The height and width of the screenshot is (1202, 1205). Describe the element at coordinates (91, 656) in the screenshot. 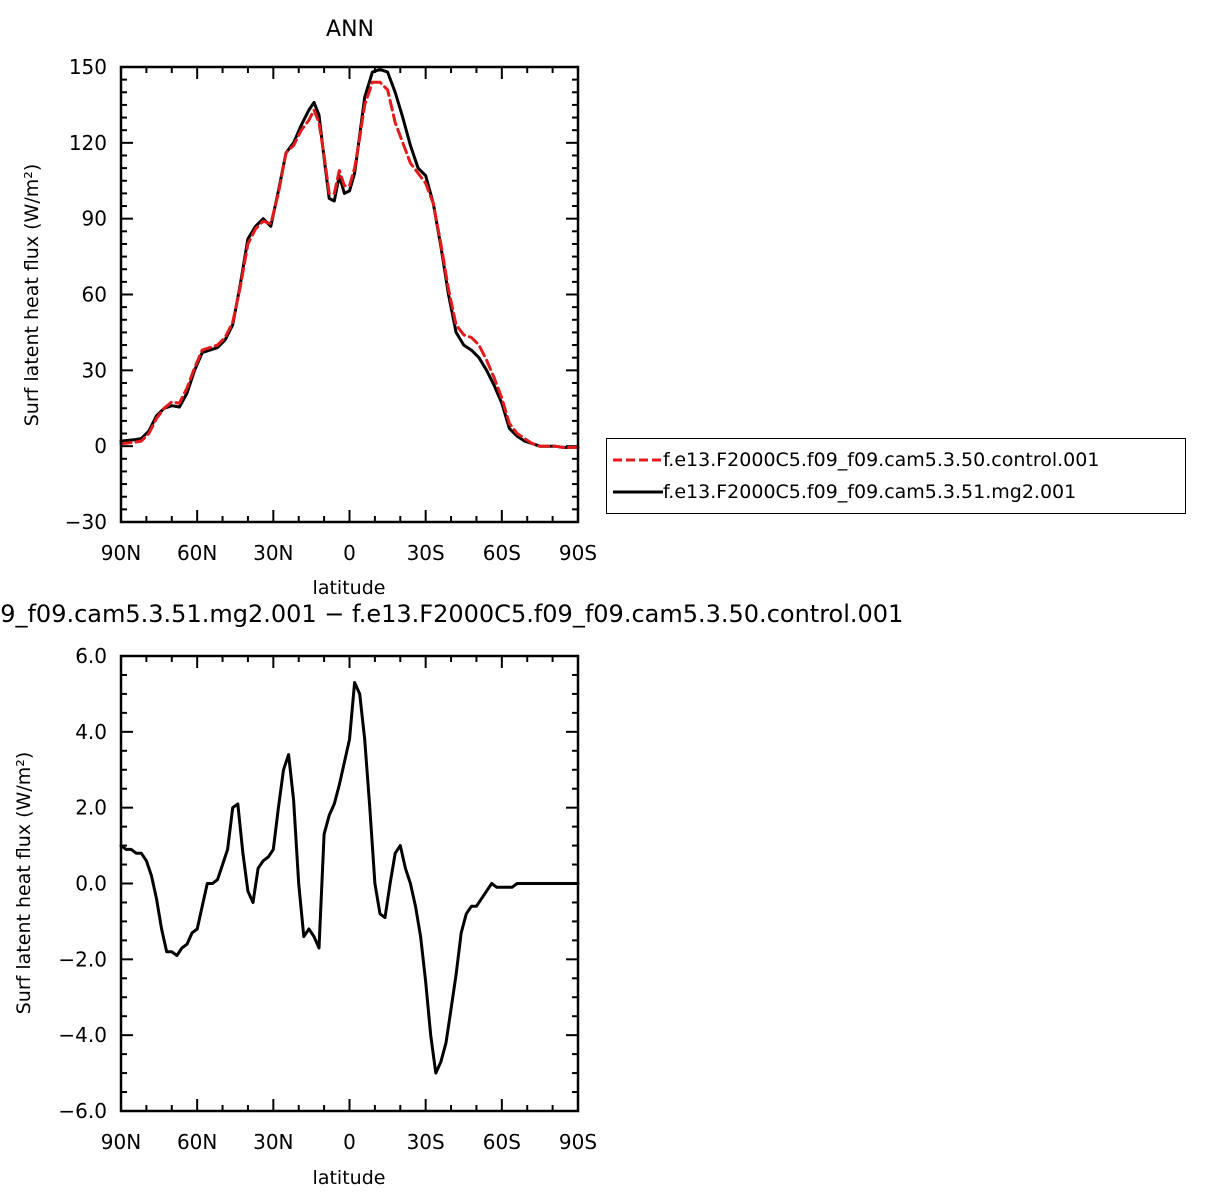

I see `bottom-y-tick-label: 6.0` at that location.